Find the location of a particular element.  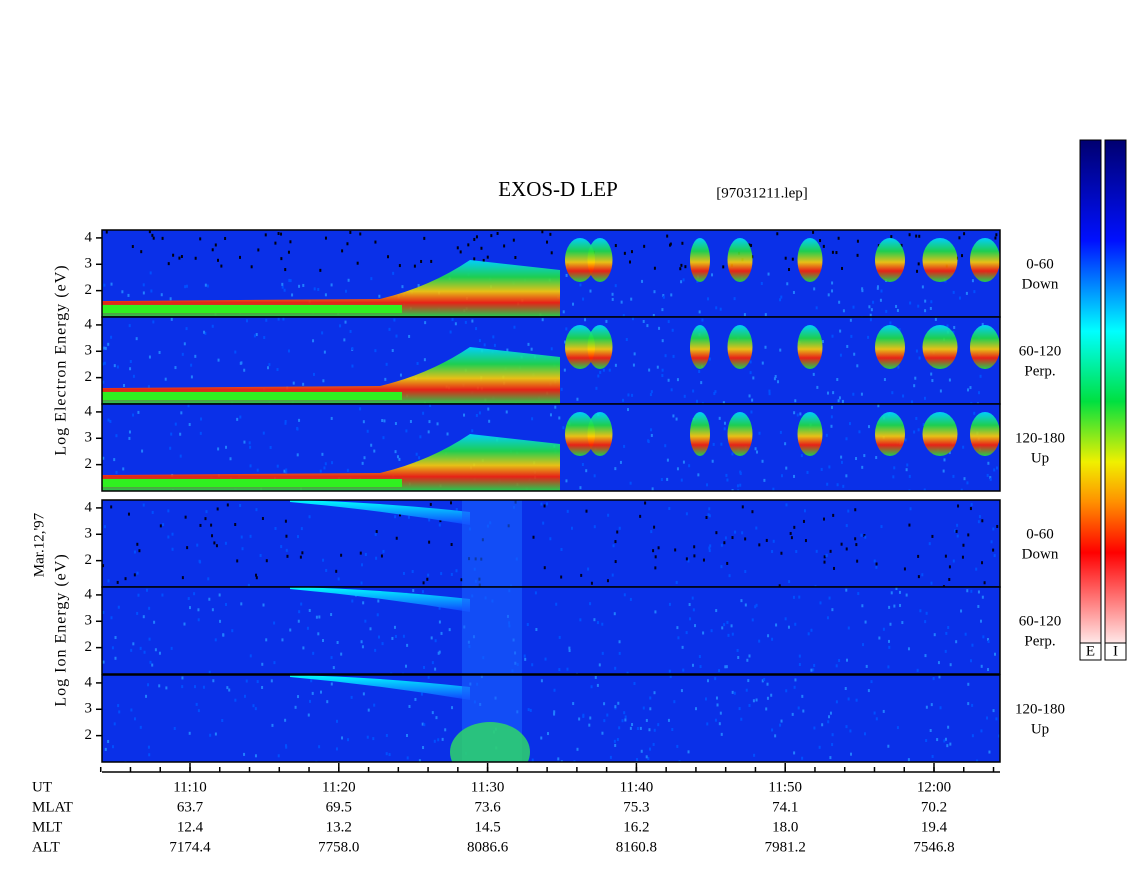

row-value: 74.1 is located at coordinates (785, 807).